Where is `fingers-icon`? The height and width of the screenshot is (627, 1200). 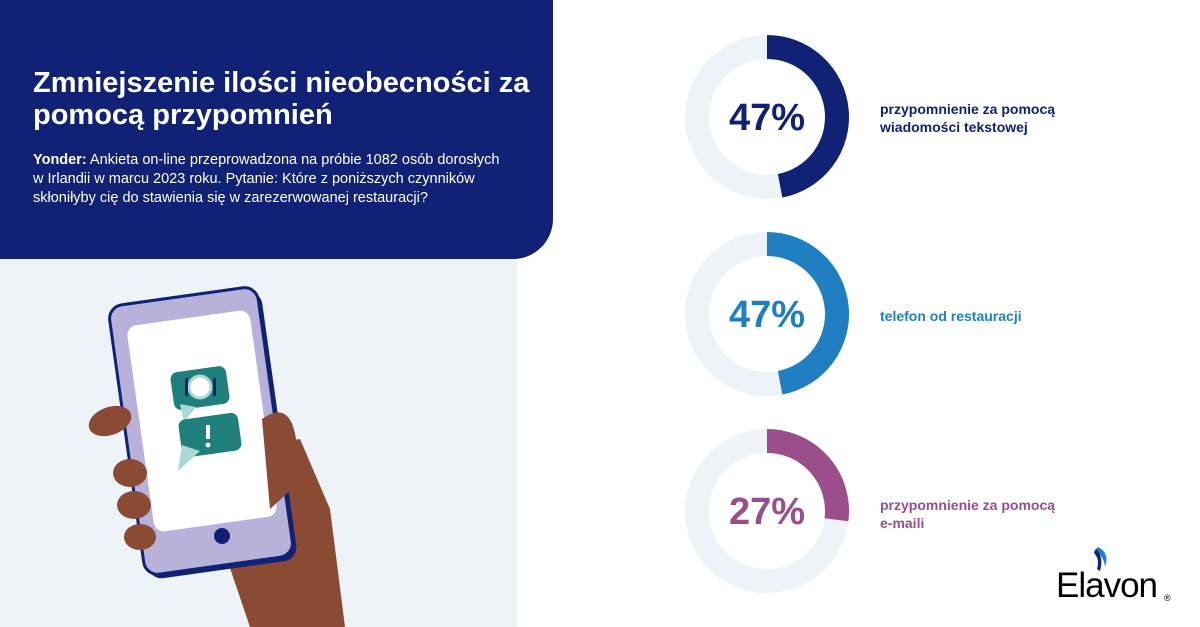 fingers-icon is located at coordinates (192, 477).